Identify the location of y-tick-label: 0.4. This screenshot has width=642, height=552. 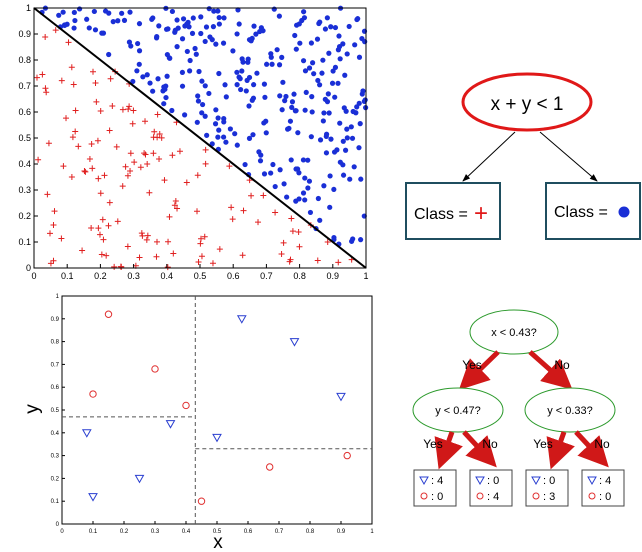
(24, 164).